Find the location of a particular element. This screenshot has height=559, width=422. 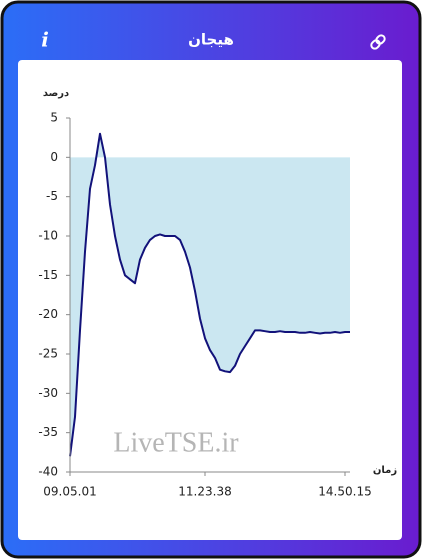

y-tick-label: -25 is located at coordinates (48, 354).